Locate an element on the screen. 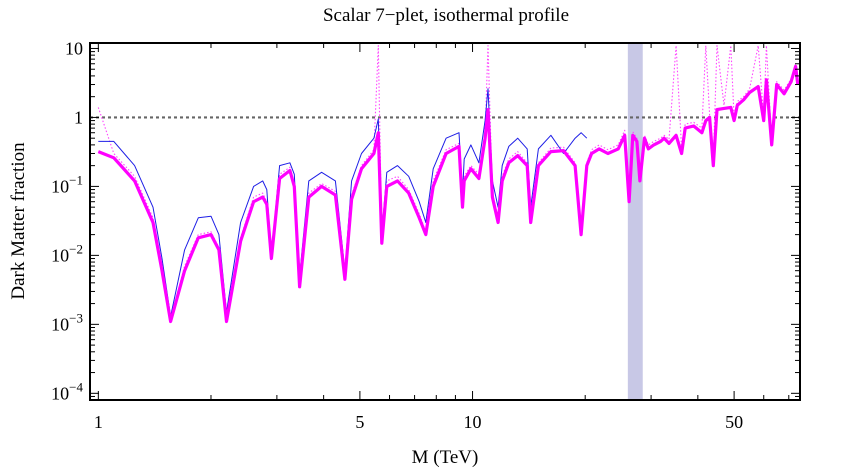  y-tick-label: 10⁻³ is located at coordinates (67, 322).